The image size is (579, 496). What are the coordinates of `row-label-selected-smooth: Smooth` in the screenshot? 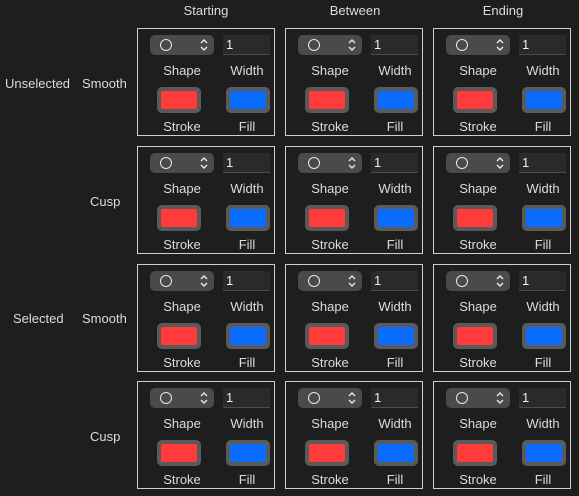 It's located at (104, 318).